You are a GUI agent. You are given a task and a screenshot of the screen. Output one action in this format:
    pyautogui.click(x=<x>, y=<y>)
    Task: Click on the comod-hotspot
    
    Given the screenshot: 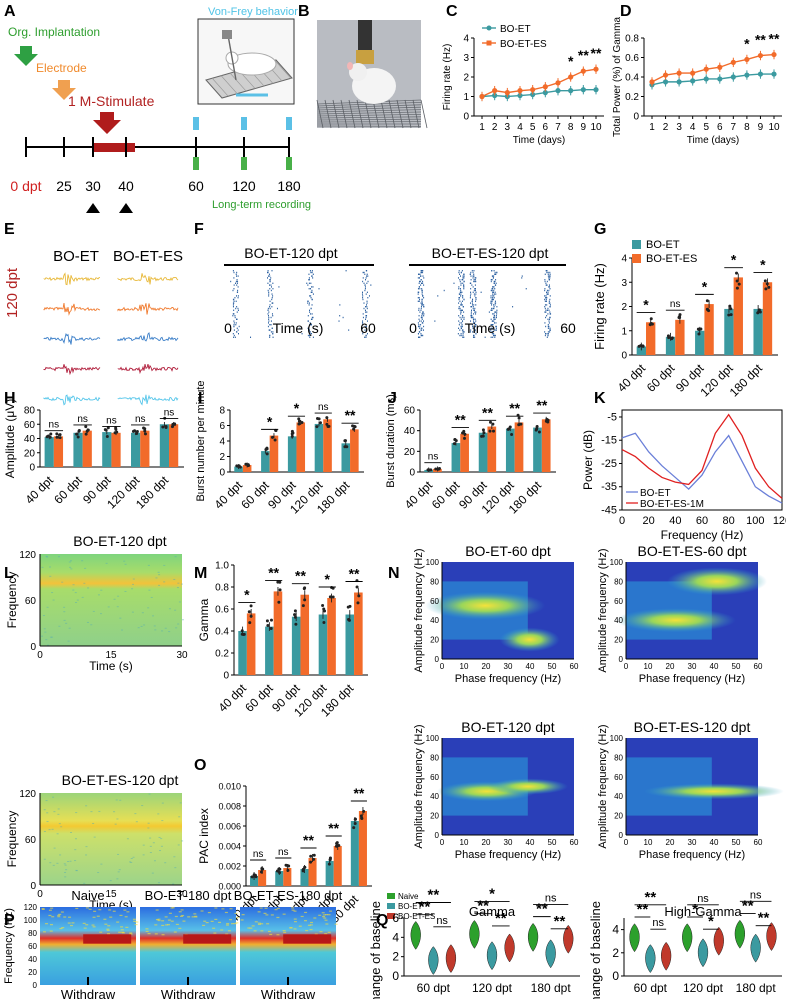 What is the action you would take?
    pyautogui.click(x=528, y=786)
    